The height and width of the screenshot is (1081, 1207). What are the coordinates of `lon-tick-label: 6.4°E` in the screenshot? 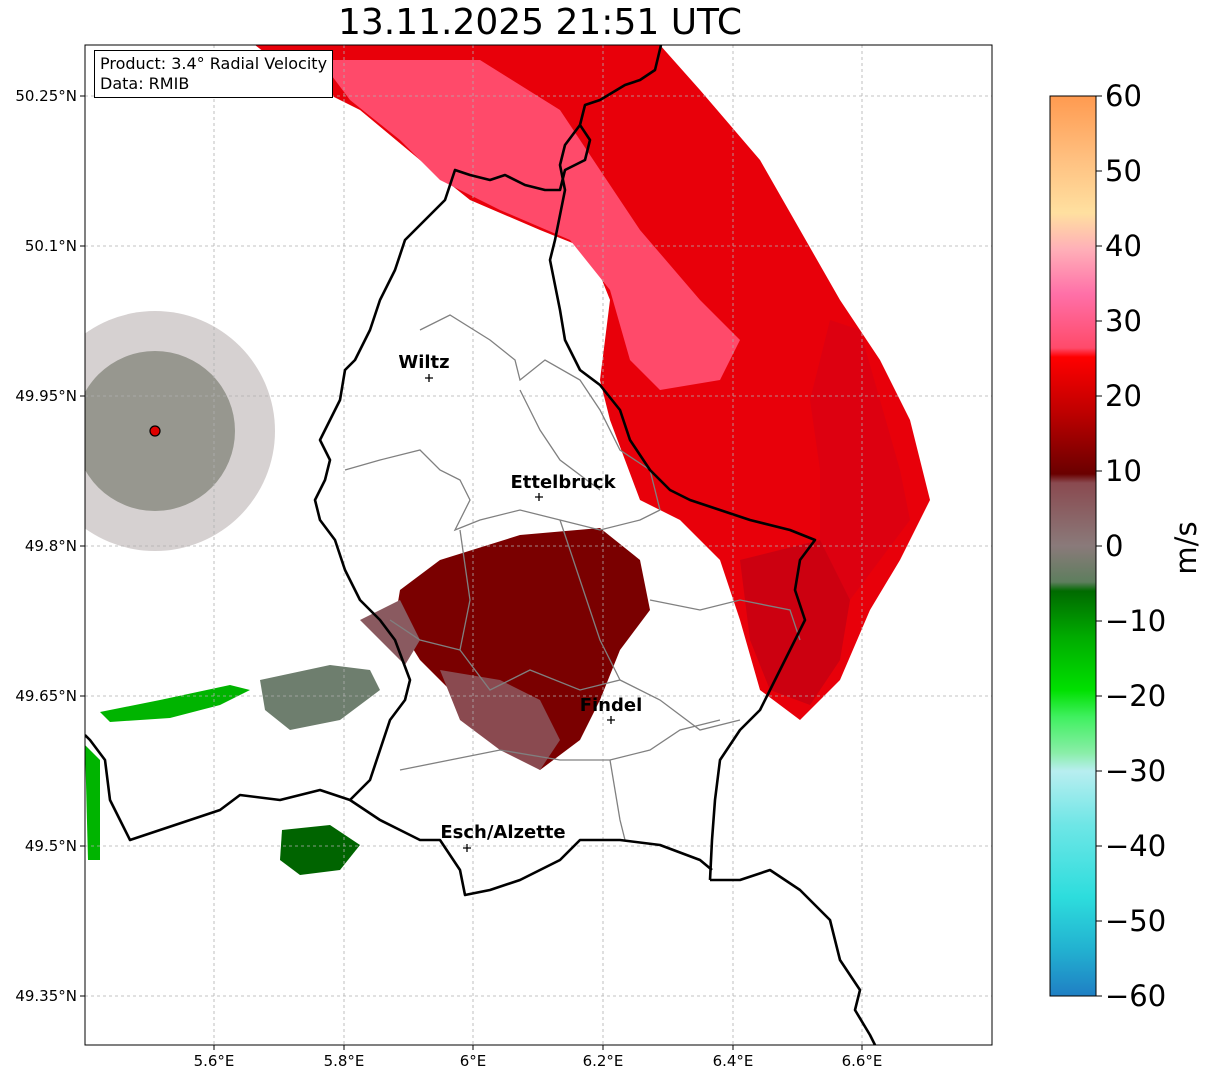 It's located at (733, 1061).